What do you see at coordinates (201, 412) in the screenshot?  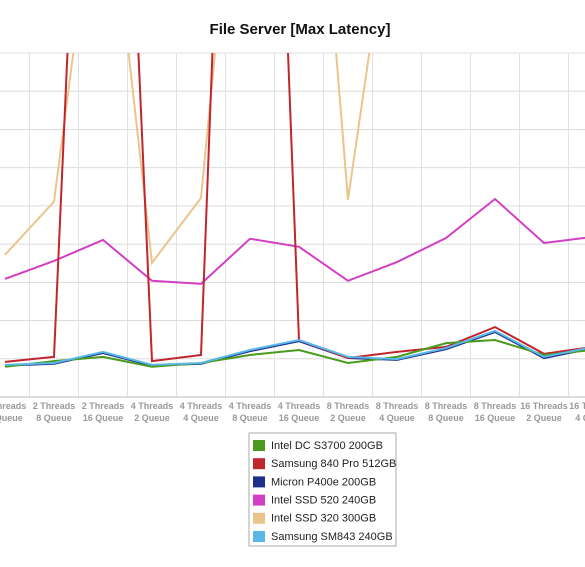 I see `x-tick-label: 4 Threads 4 Queue` at bounding box center [201, 412].